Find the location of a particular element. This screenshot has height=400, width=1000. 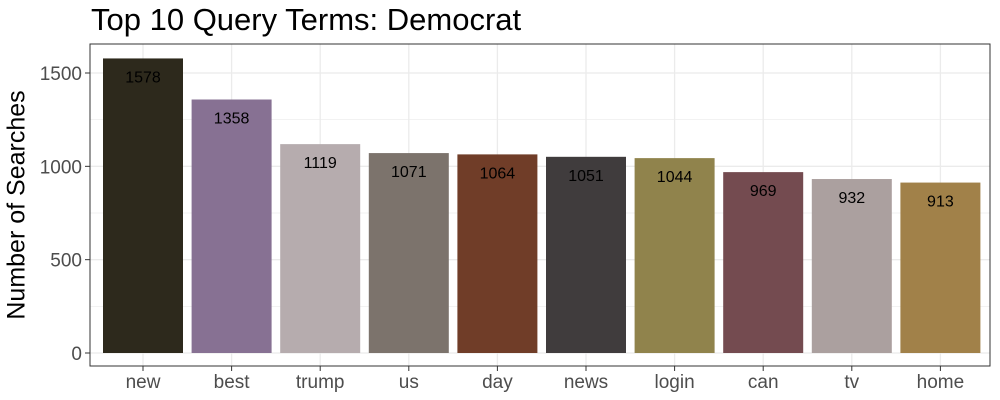

data-label-trump: 1119 is located at coordinates (320, 163).